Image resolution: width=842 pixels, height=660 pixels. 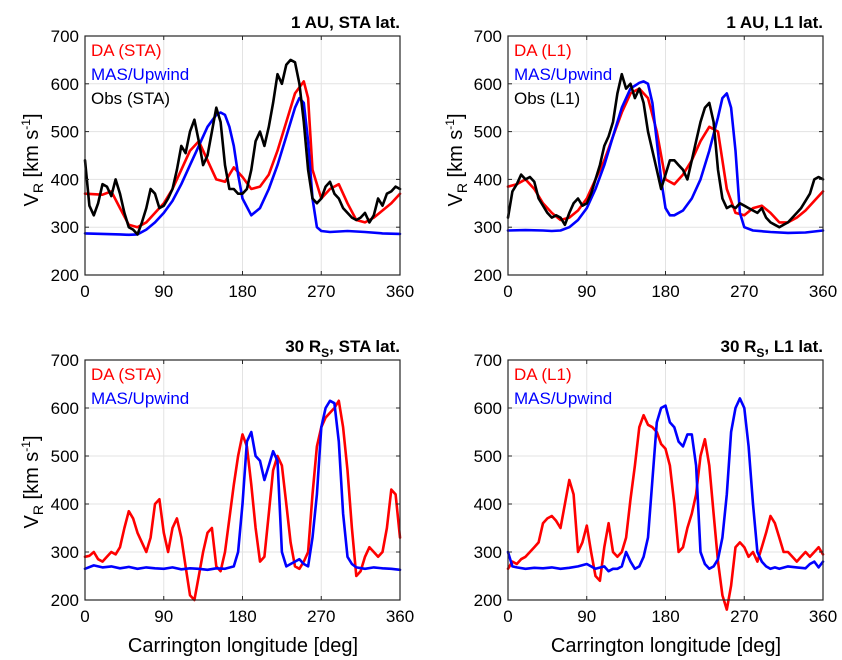 What do you see at coordinates (32, 159) in the screenshot?
I see `y-axis-label-top: VR [km s-1]` at bounding box center [32, 159].